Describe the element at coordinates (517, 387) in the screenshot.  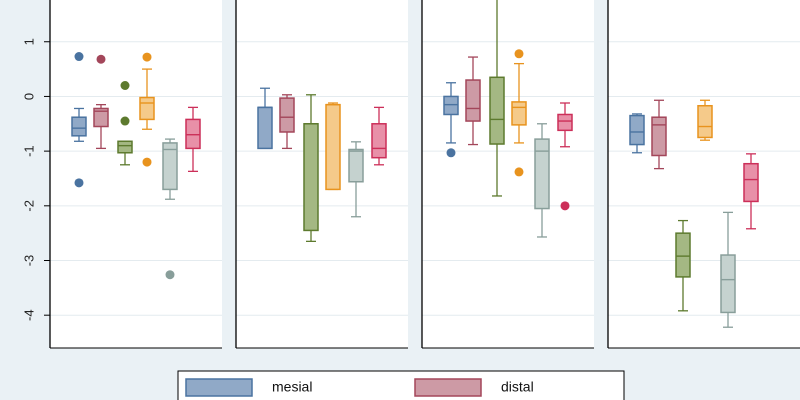
I see `legend-label: distal` at that location.